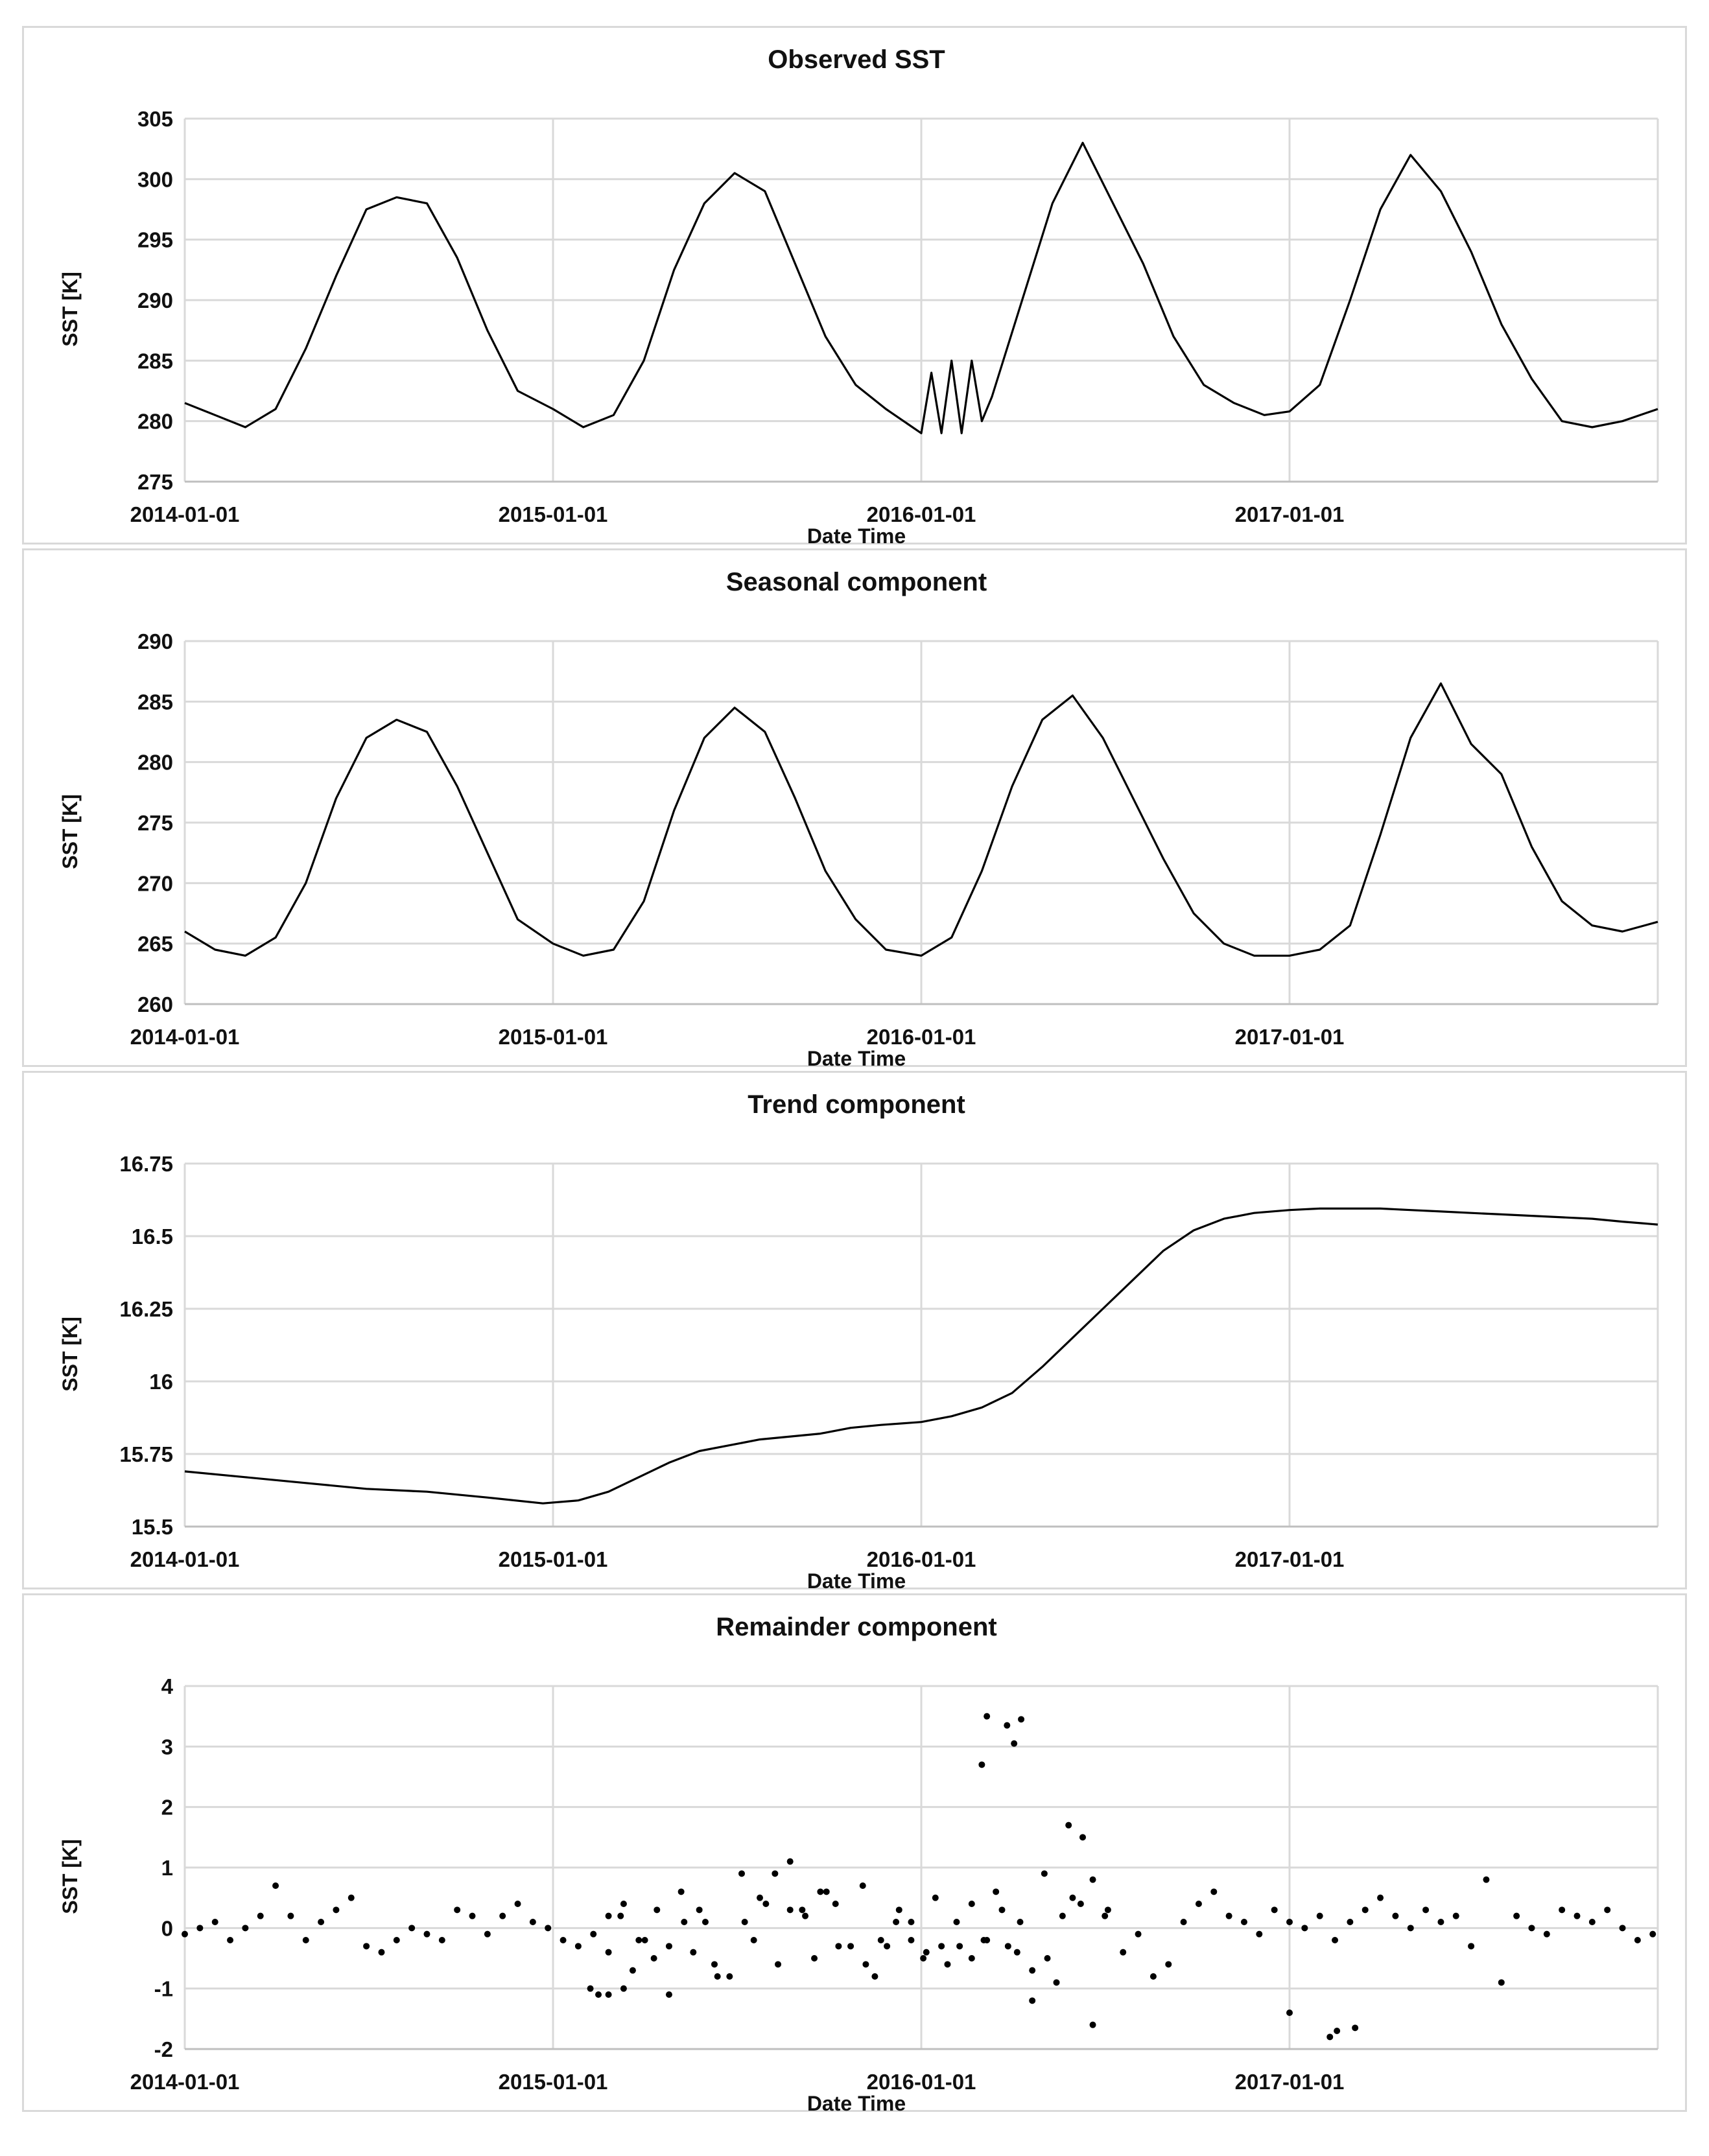 This screenshot has height=2156, width=1709. I want to click on y-tick-label: 300, so click(155, 179).